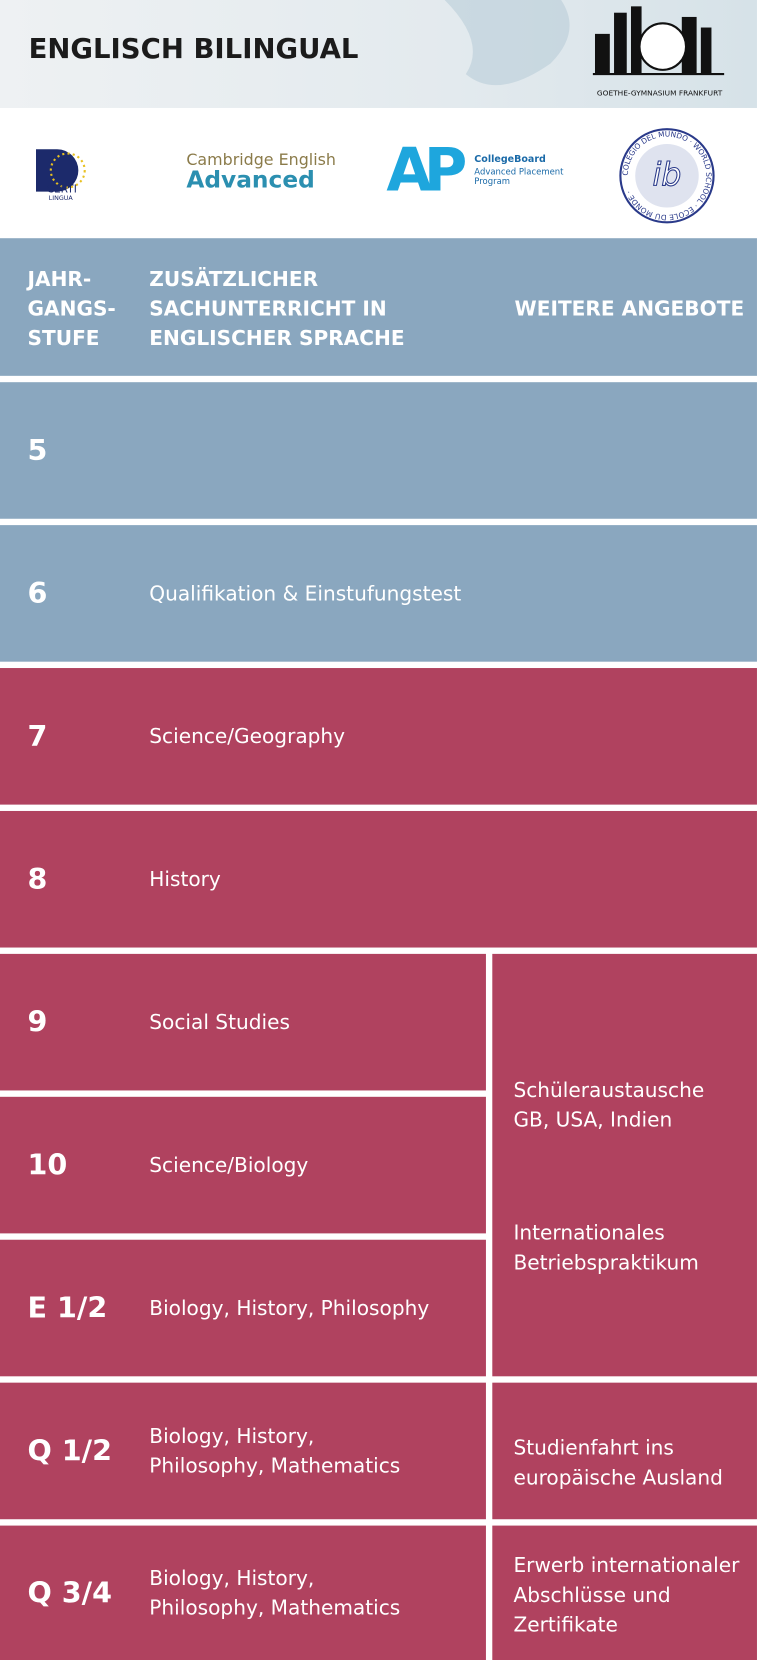 This screenshot has width=757, height=1660. Describe the element at coordinates (60, 170) in the screenshot. I see `certilingua-logo` at that location.